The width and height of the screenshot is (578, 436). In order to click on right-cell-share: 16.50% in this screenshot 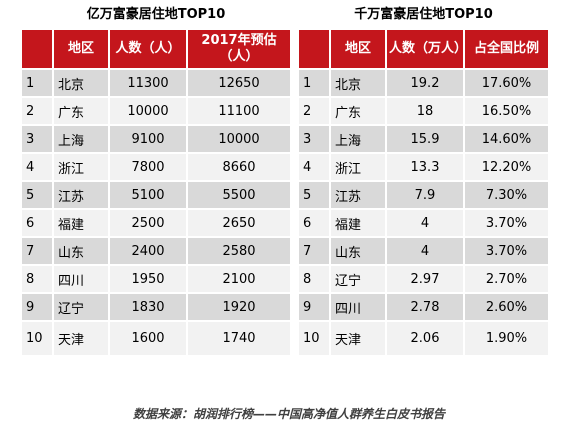, I will do `click(506, 111)`.